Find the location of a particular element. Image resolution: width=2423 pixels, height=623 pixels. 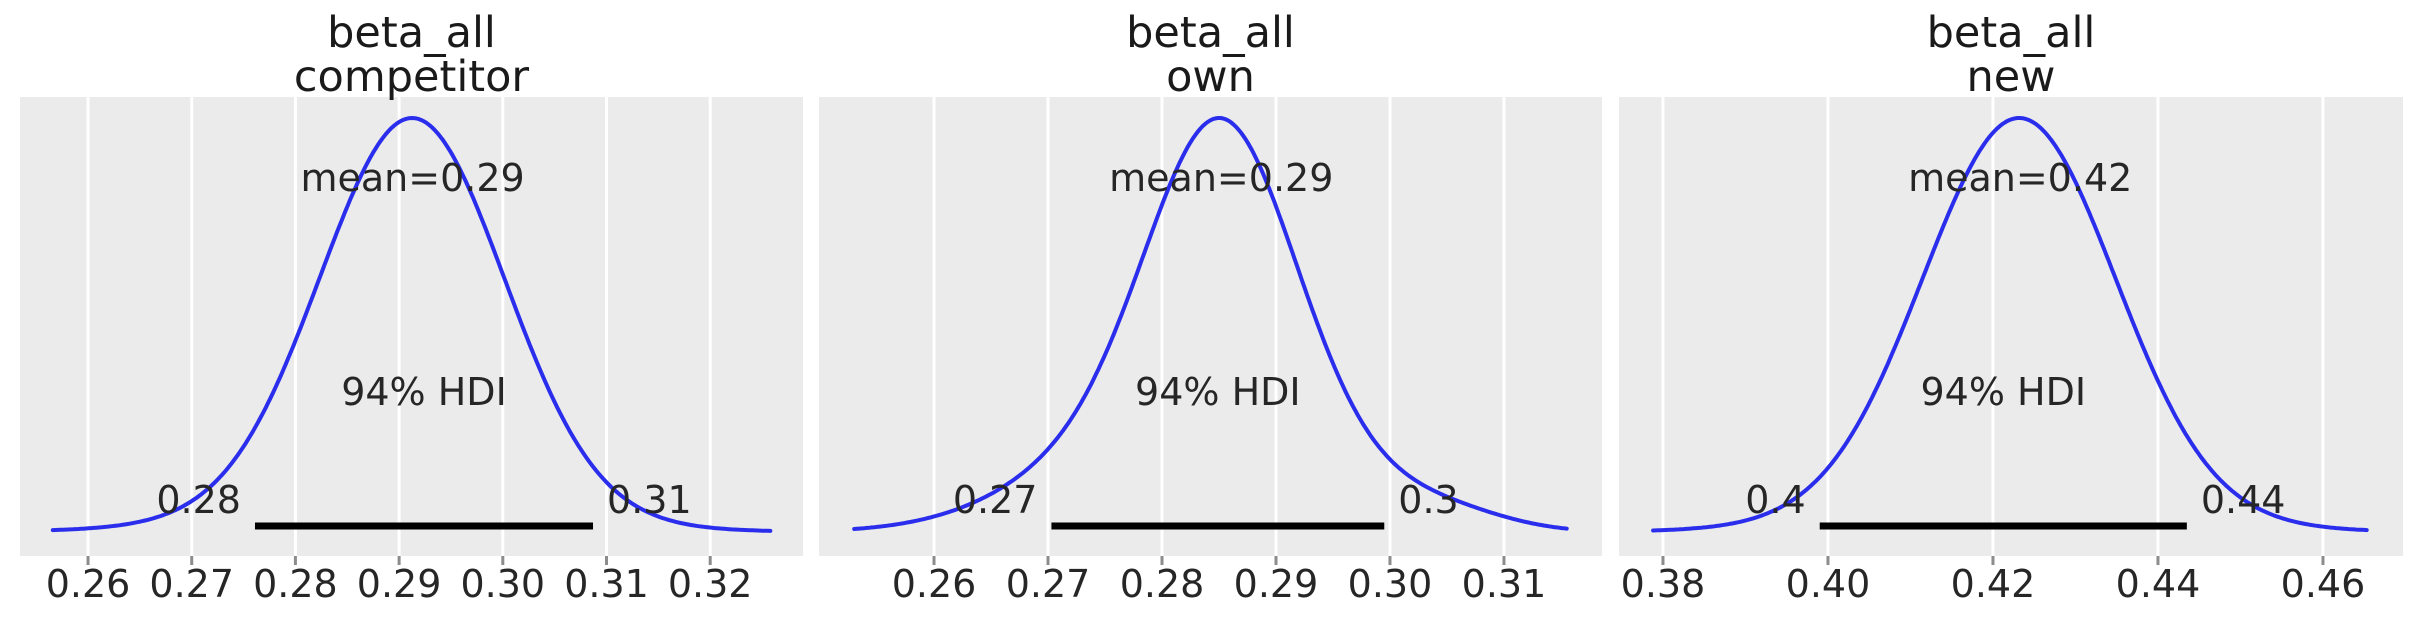

panel-title-line2: competitor is located at coordinates (412, 77).